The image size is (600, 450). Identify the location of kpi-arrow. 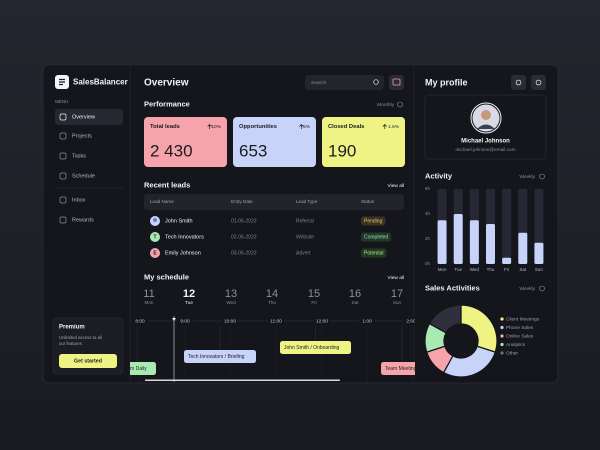
(209, 126).